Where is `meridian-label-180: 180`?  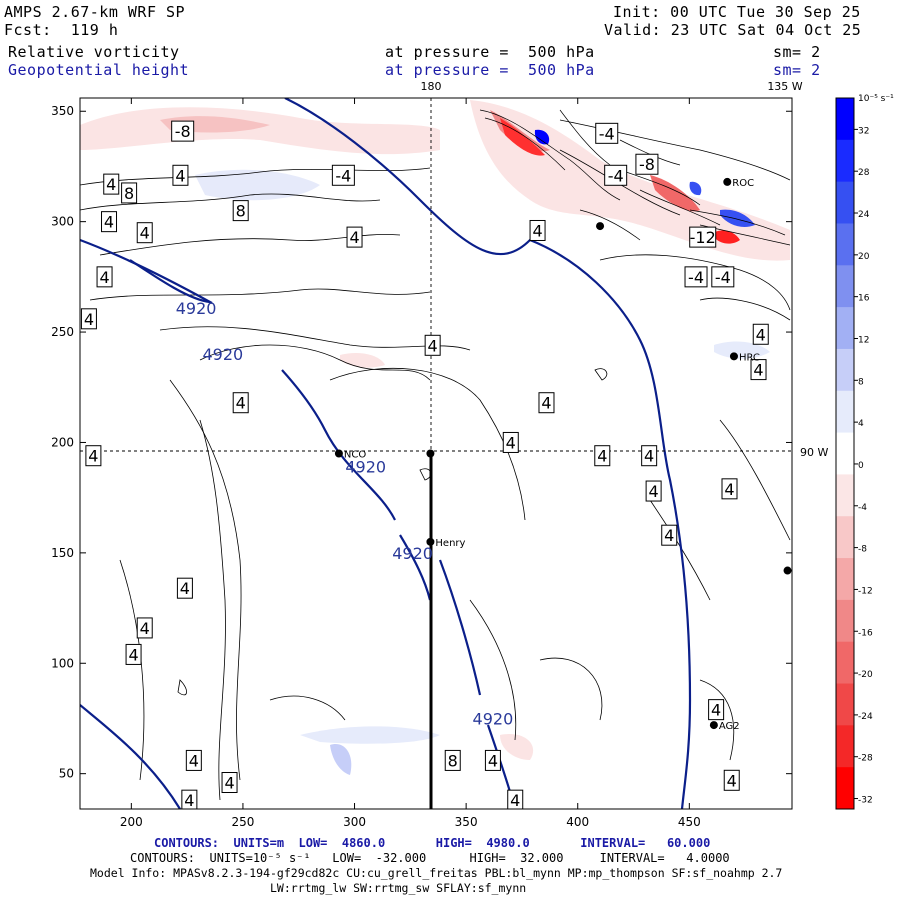
meridian-label-180: 180 is located at coordinates (431, 86).